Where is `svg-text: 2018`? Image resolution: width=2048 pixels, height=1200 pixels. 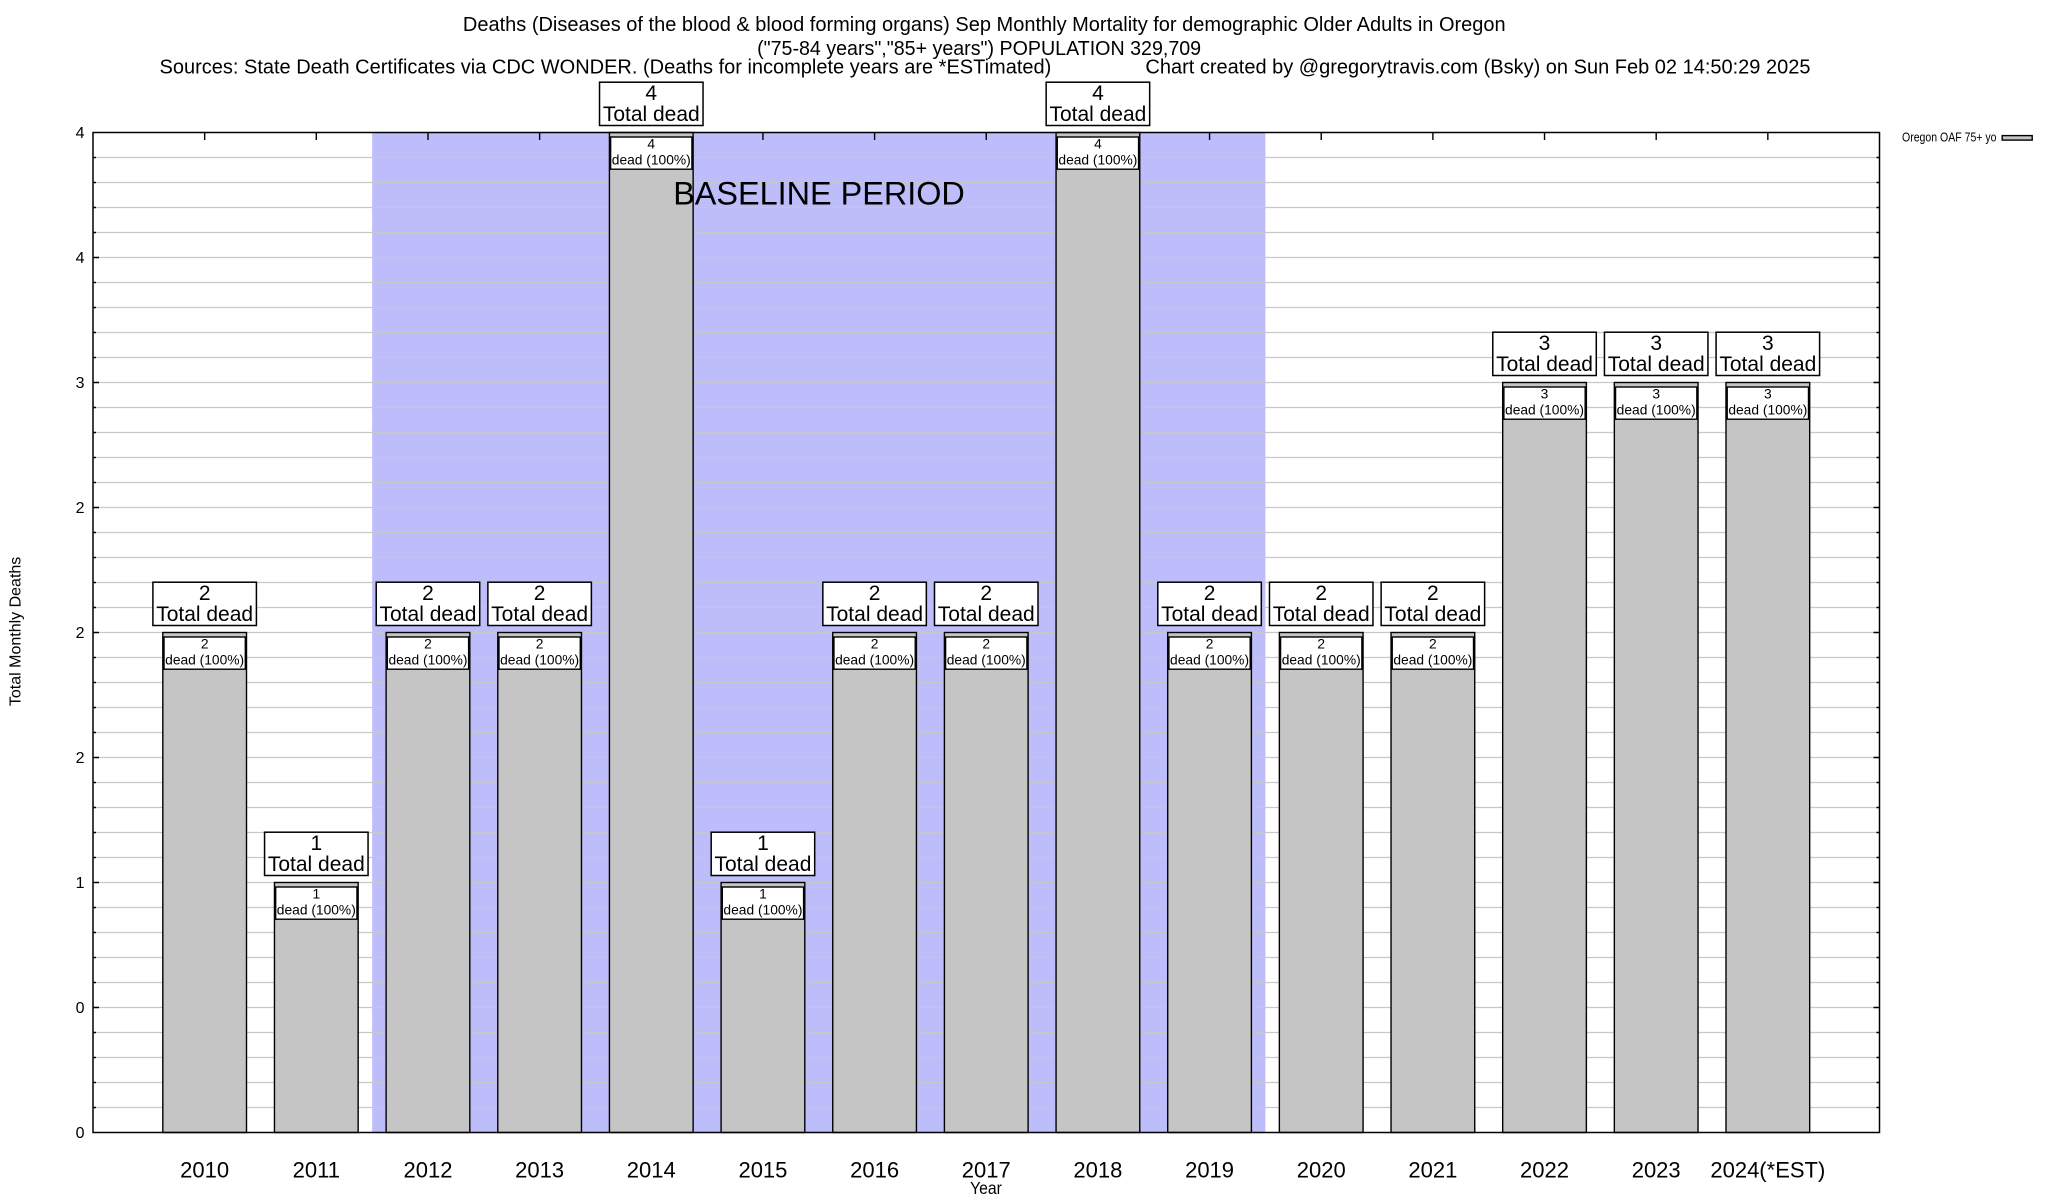 svg-text: 2018 is located at coordinates (1097, 1169).